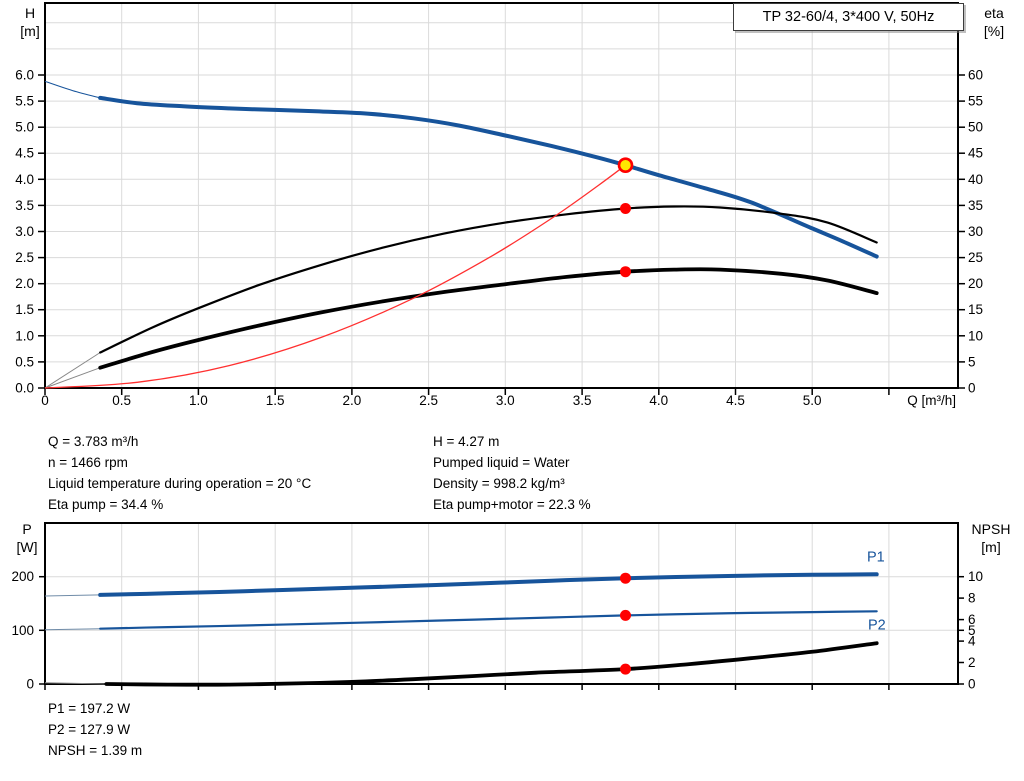 The height and width of the screenshot is (781, 1024). I want to click on series-eta_pump_motor-curve, so click(488, 318).